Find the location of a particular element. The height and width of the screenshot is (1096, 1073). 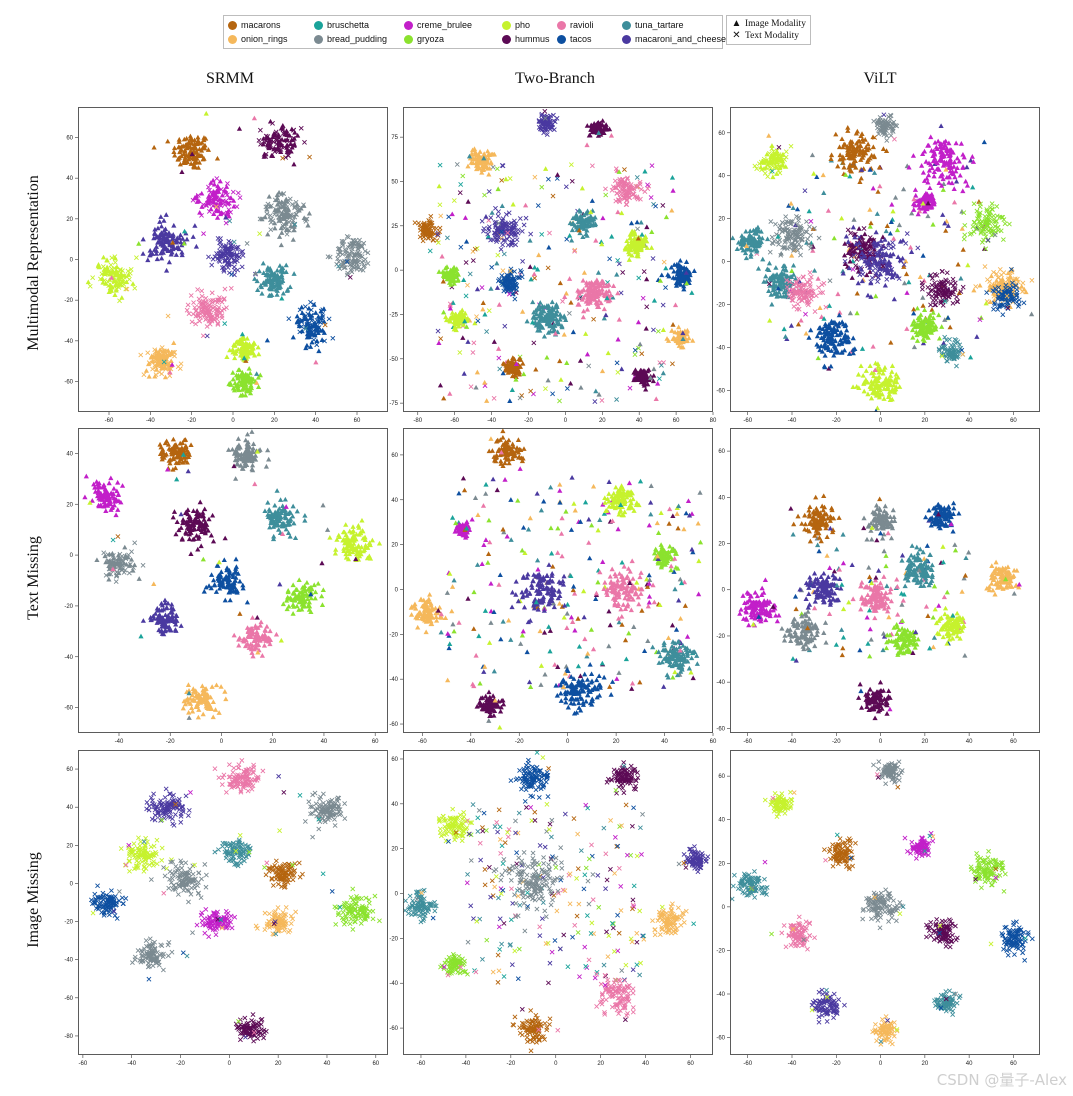

legend-label: macaroni_and_cheese is located at coordinates (681, 39).